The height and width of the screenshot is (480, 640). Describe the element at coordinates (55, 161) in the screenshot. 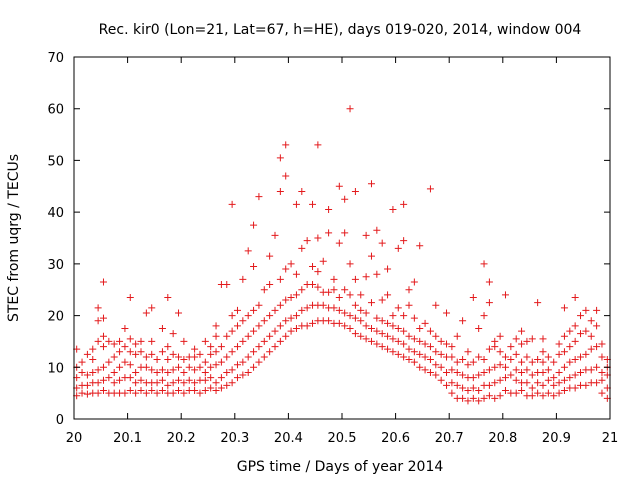

I see `y-tick-label: 50` at that location.